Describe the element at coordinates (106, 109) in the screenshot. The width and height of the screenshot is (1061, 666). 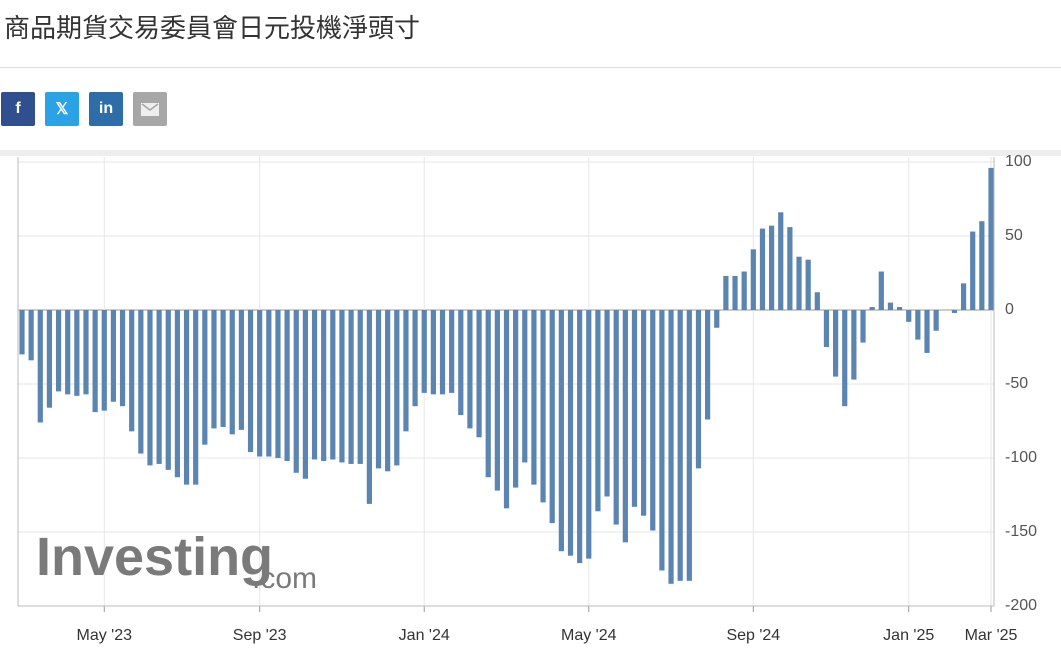
I see `share-linkedin: in` at that location.